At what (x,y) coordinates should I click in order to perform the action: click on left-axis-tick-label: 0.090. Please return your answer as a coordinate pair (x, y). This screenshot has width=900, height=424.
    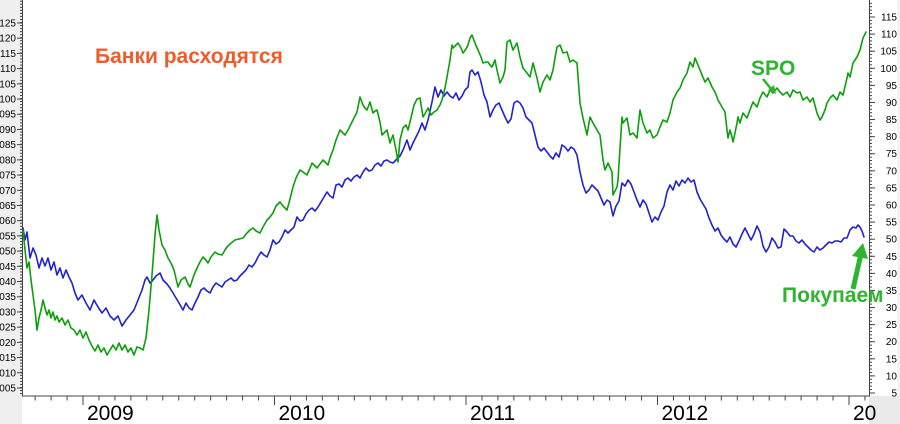
    Looking at the image, I should click on (8, 130).